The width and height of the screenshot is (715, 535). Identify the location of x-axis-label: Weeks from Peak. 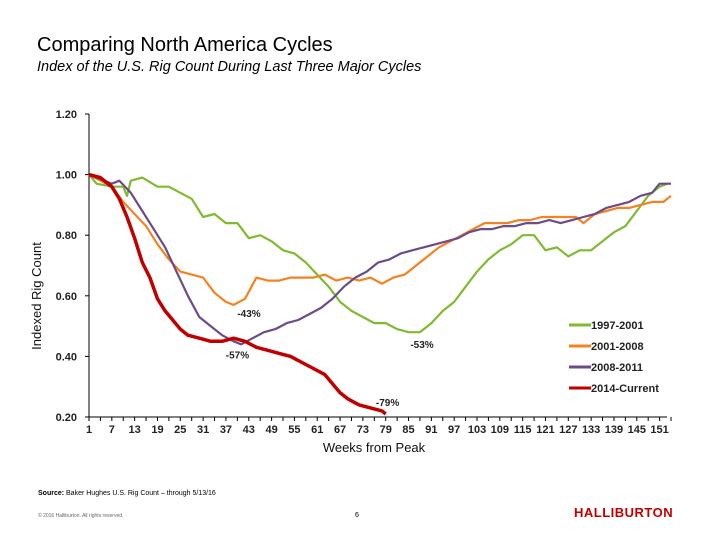
(374, 447).